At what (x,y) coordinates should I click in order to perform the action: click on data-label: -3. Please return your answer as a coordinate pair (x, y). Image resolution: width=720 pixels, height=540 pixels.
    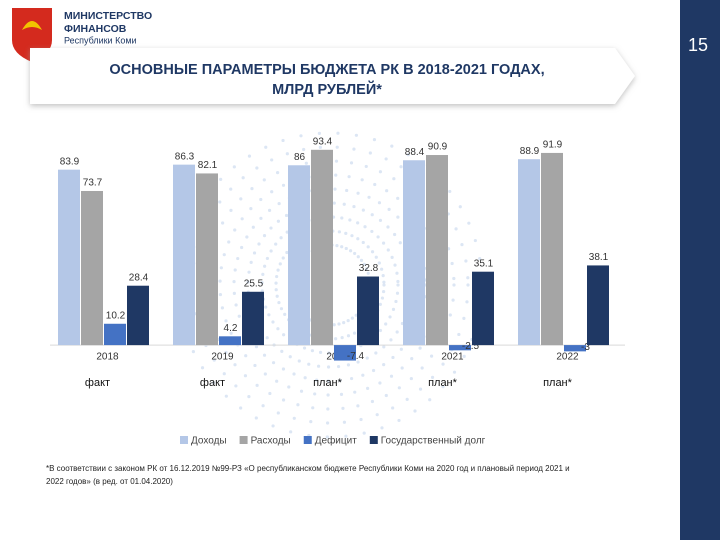
    Looking at the image, I should click on (585, 347).